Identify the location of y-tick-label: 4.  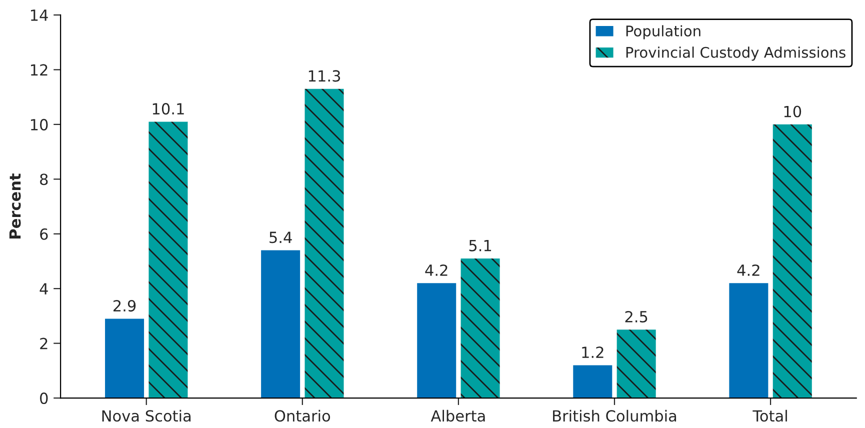
(44, 288).